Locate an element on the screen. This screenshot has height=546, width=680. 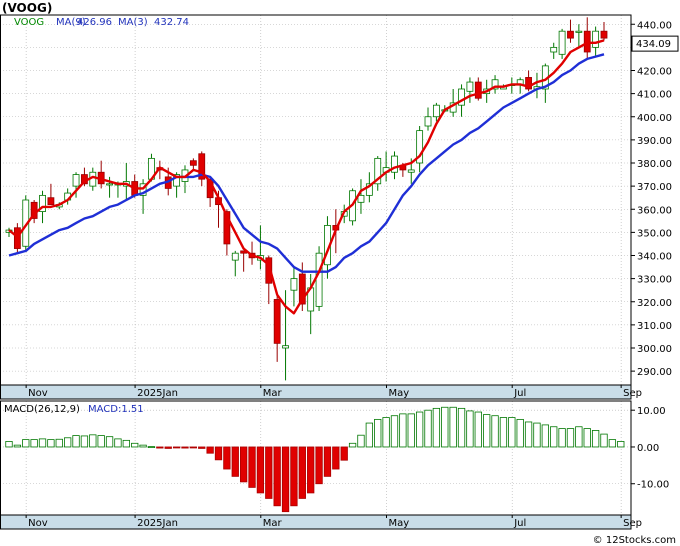
price-tick-label: 330.00 is located at coordinates (654, 280).